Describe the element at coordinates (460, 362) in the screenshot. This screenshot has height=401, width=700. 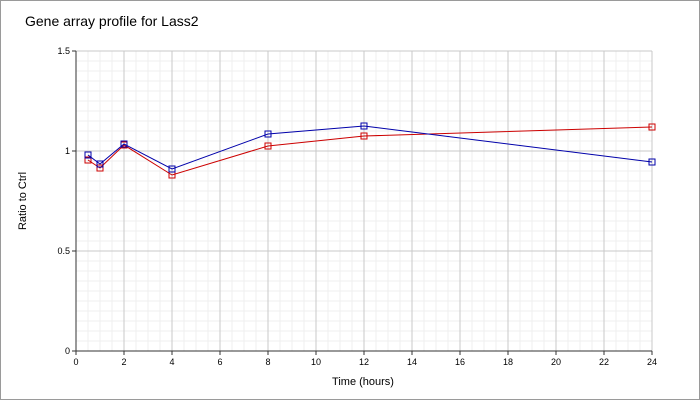
I see `x-tick-label: 16` at that location.